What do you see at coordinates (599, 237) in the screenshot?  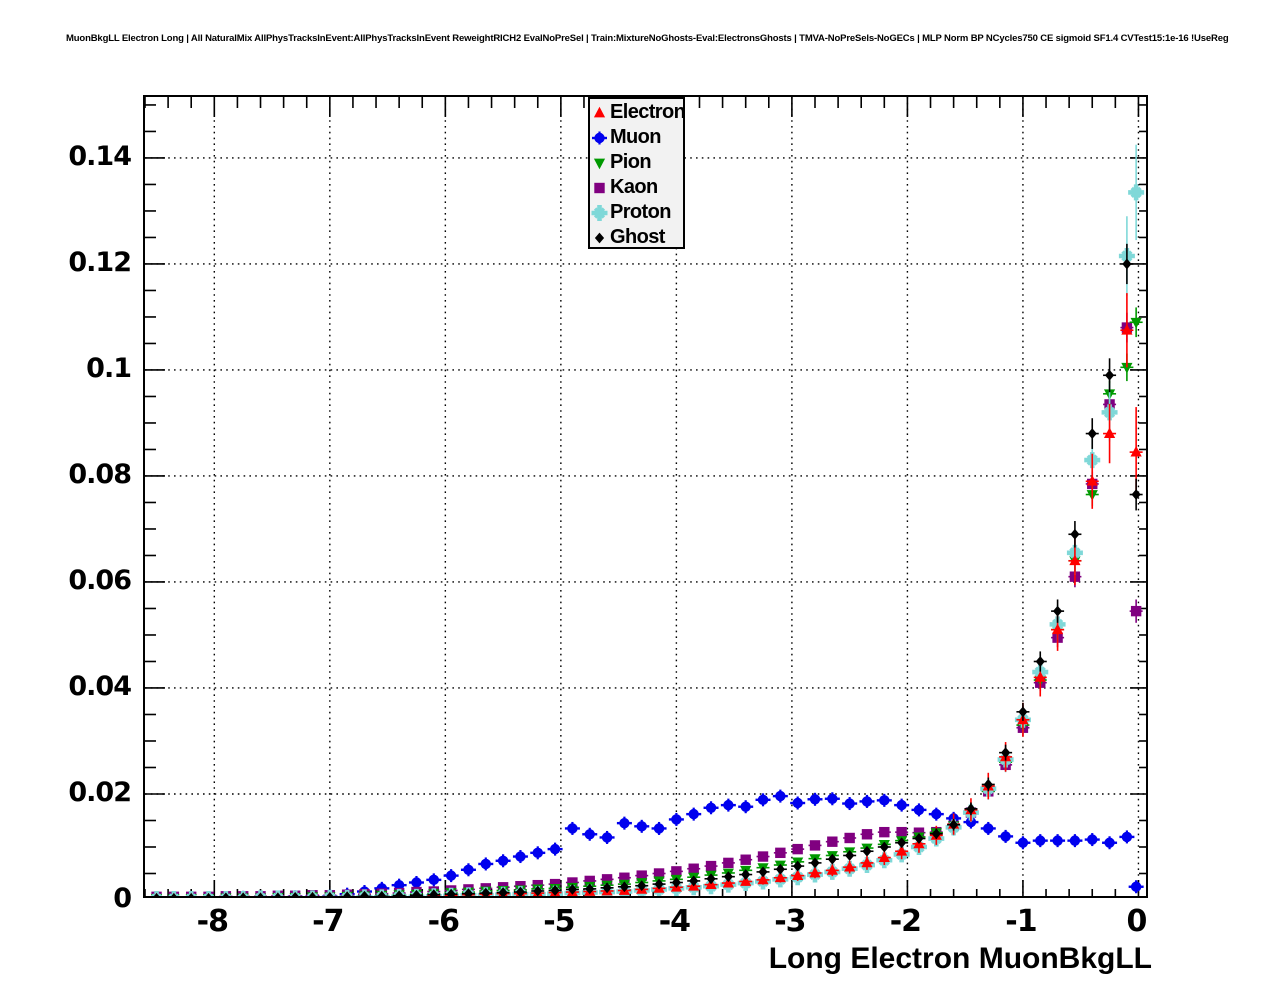 I see `diamond-marker-icon` at bounding box center [599, 237].